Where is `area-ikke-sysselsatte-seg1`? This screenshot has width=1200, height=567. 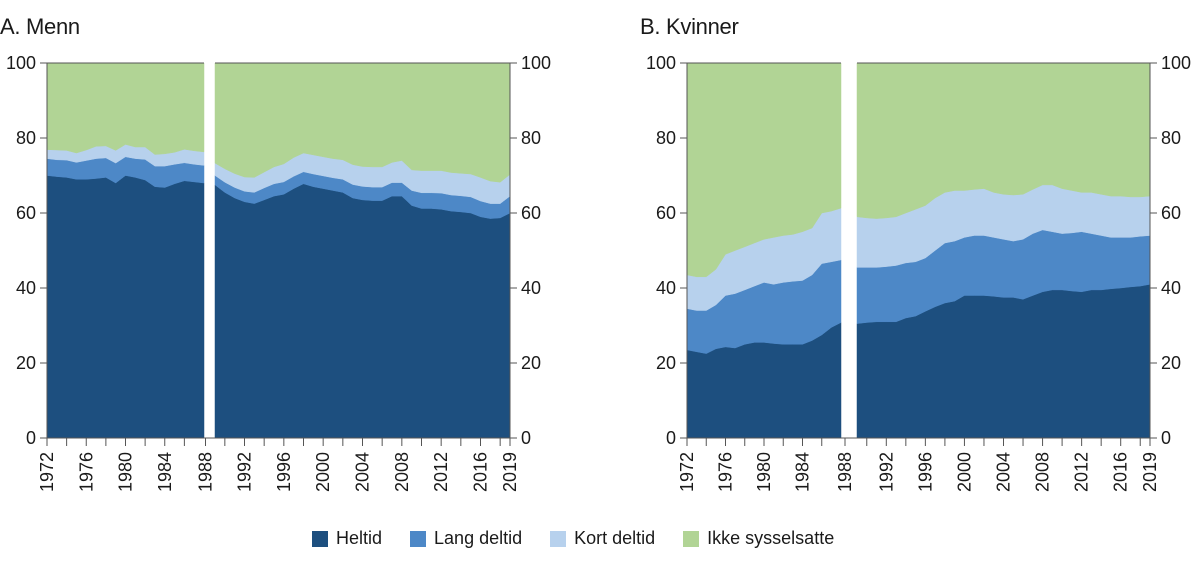 area-ikke-sysselsatte-seg1 is located at coordinates (125, 108).